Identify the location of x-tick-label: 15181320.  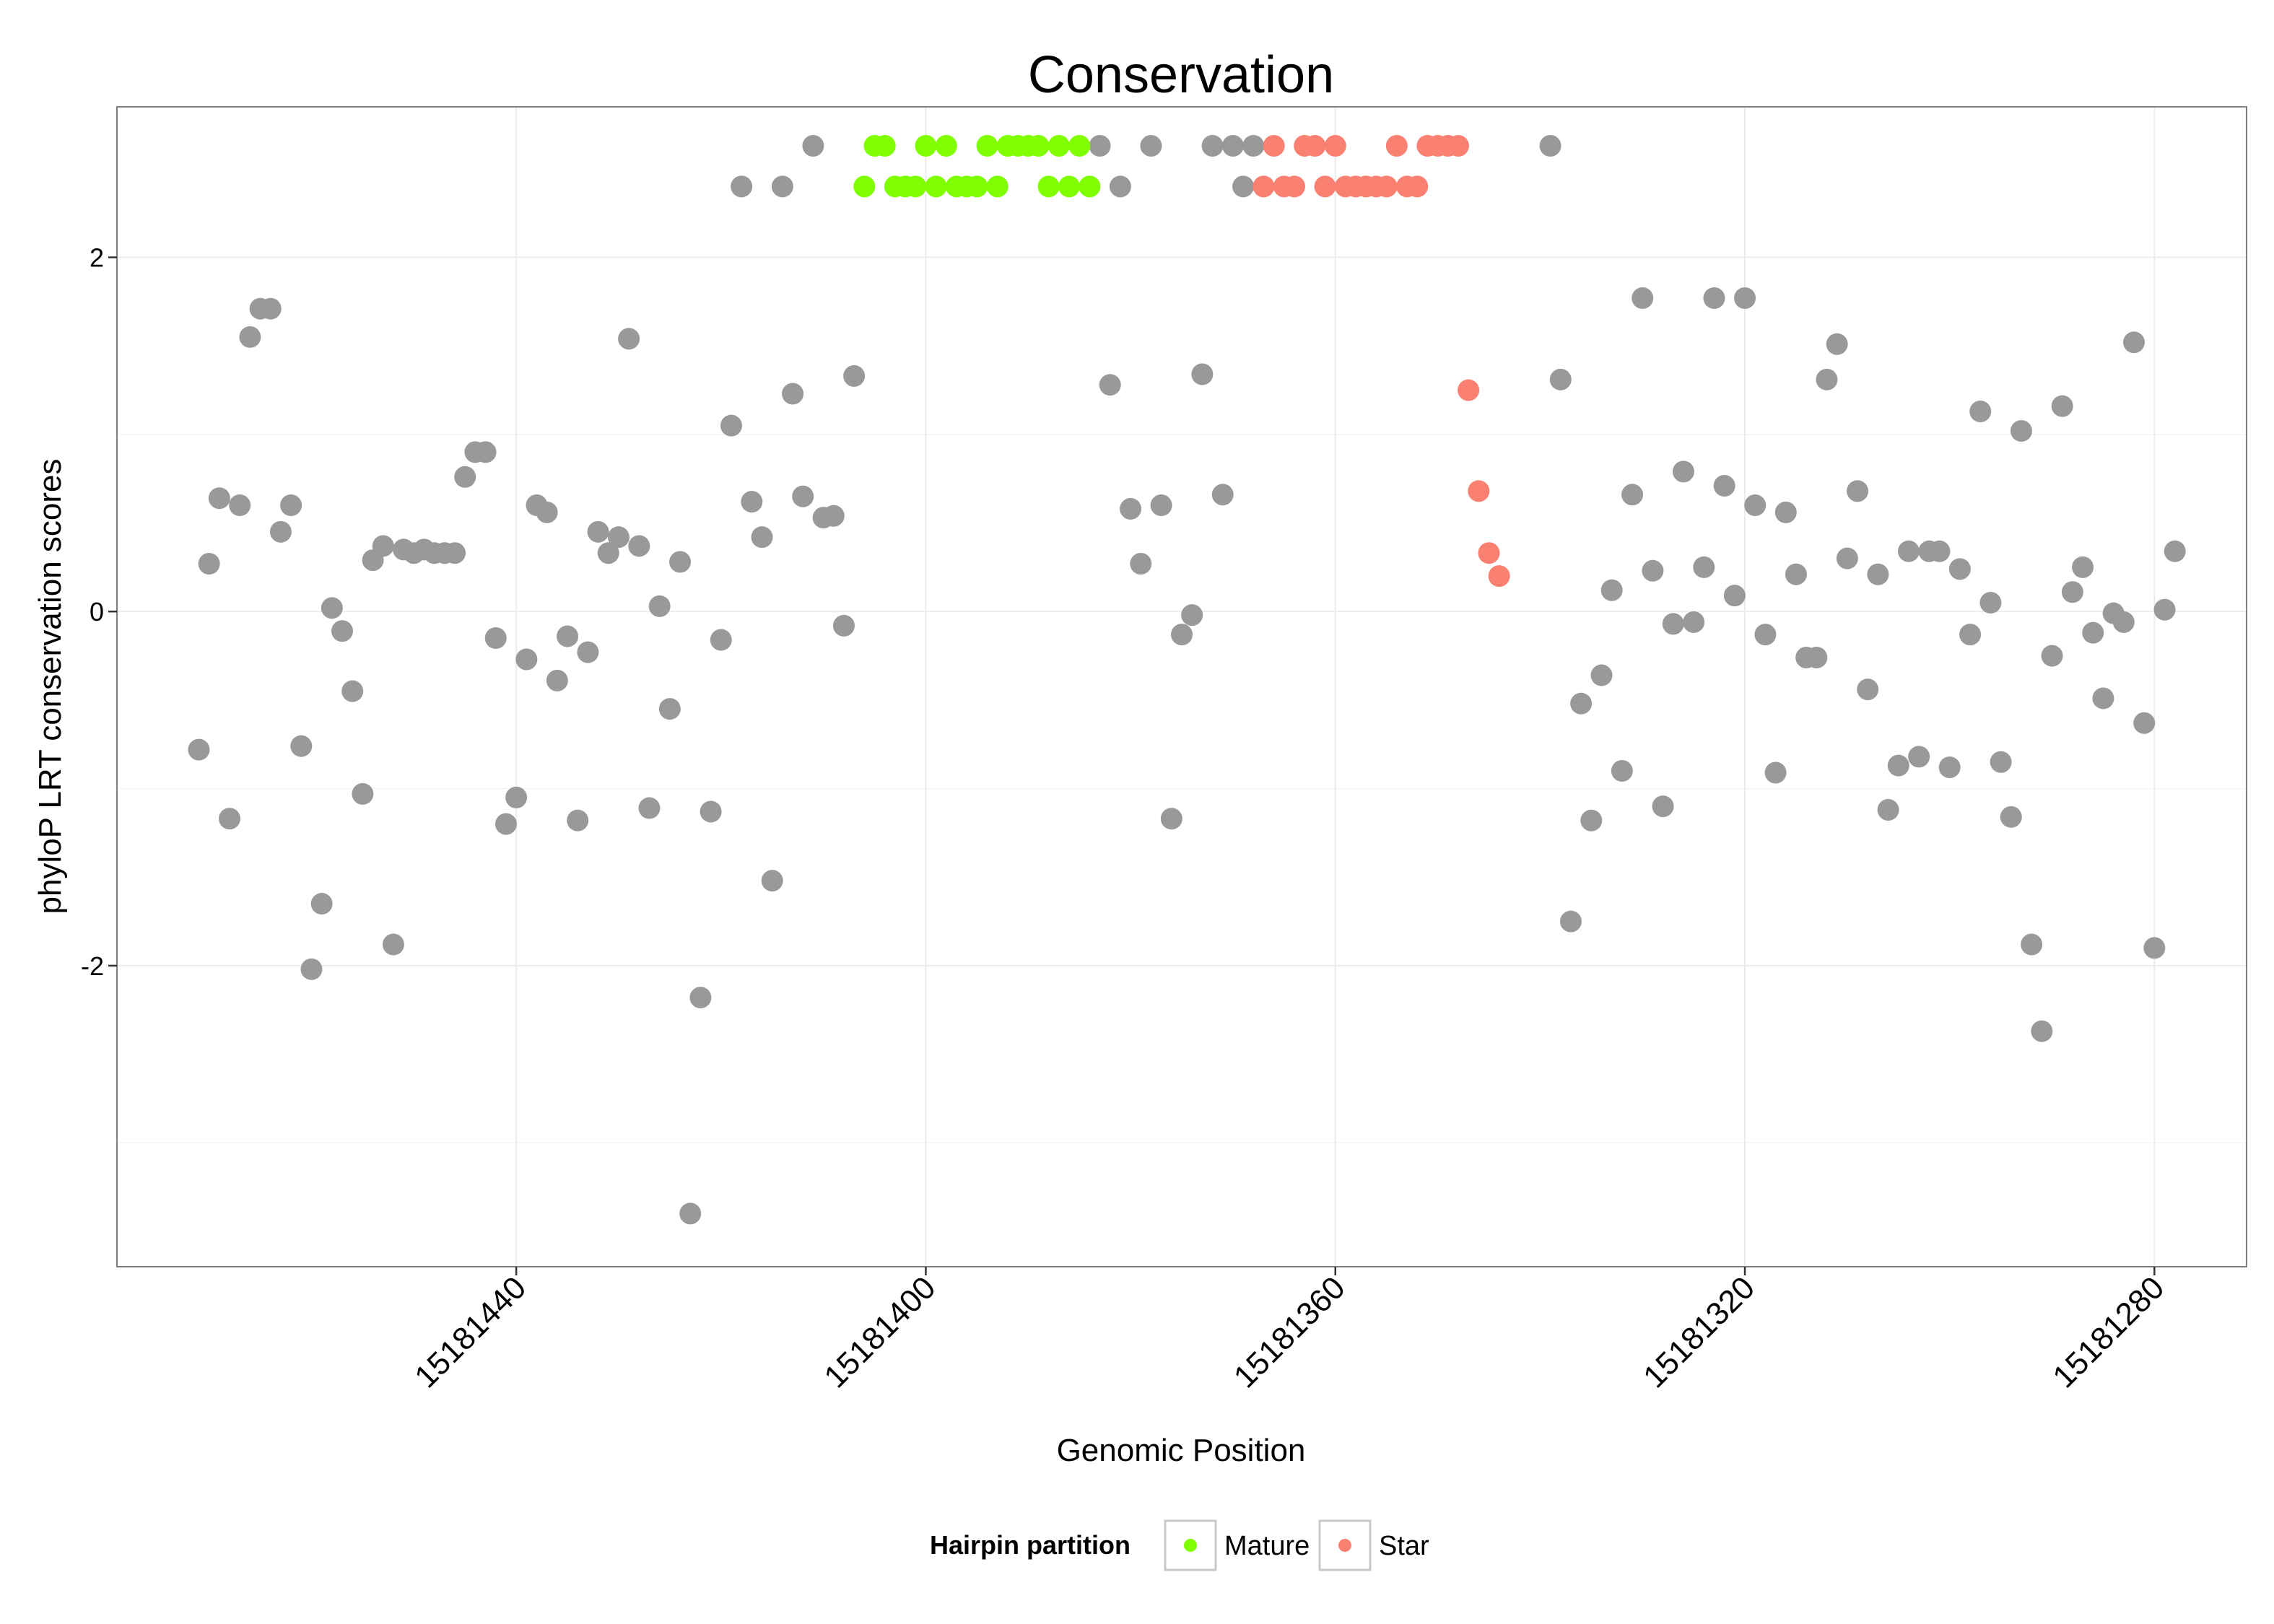
(1699, 1332).